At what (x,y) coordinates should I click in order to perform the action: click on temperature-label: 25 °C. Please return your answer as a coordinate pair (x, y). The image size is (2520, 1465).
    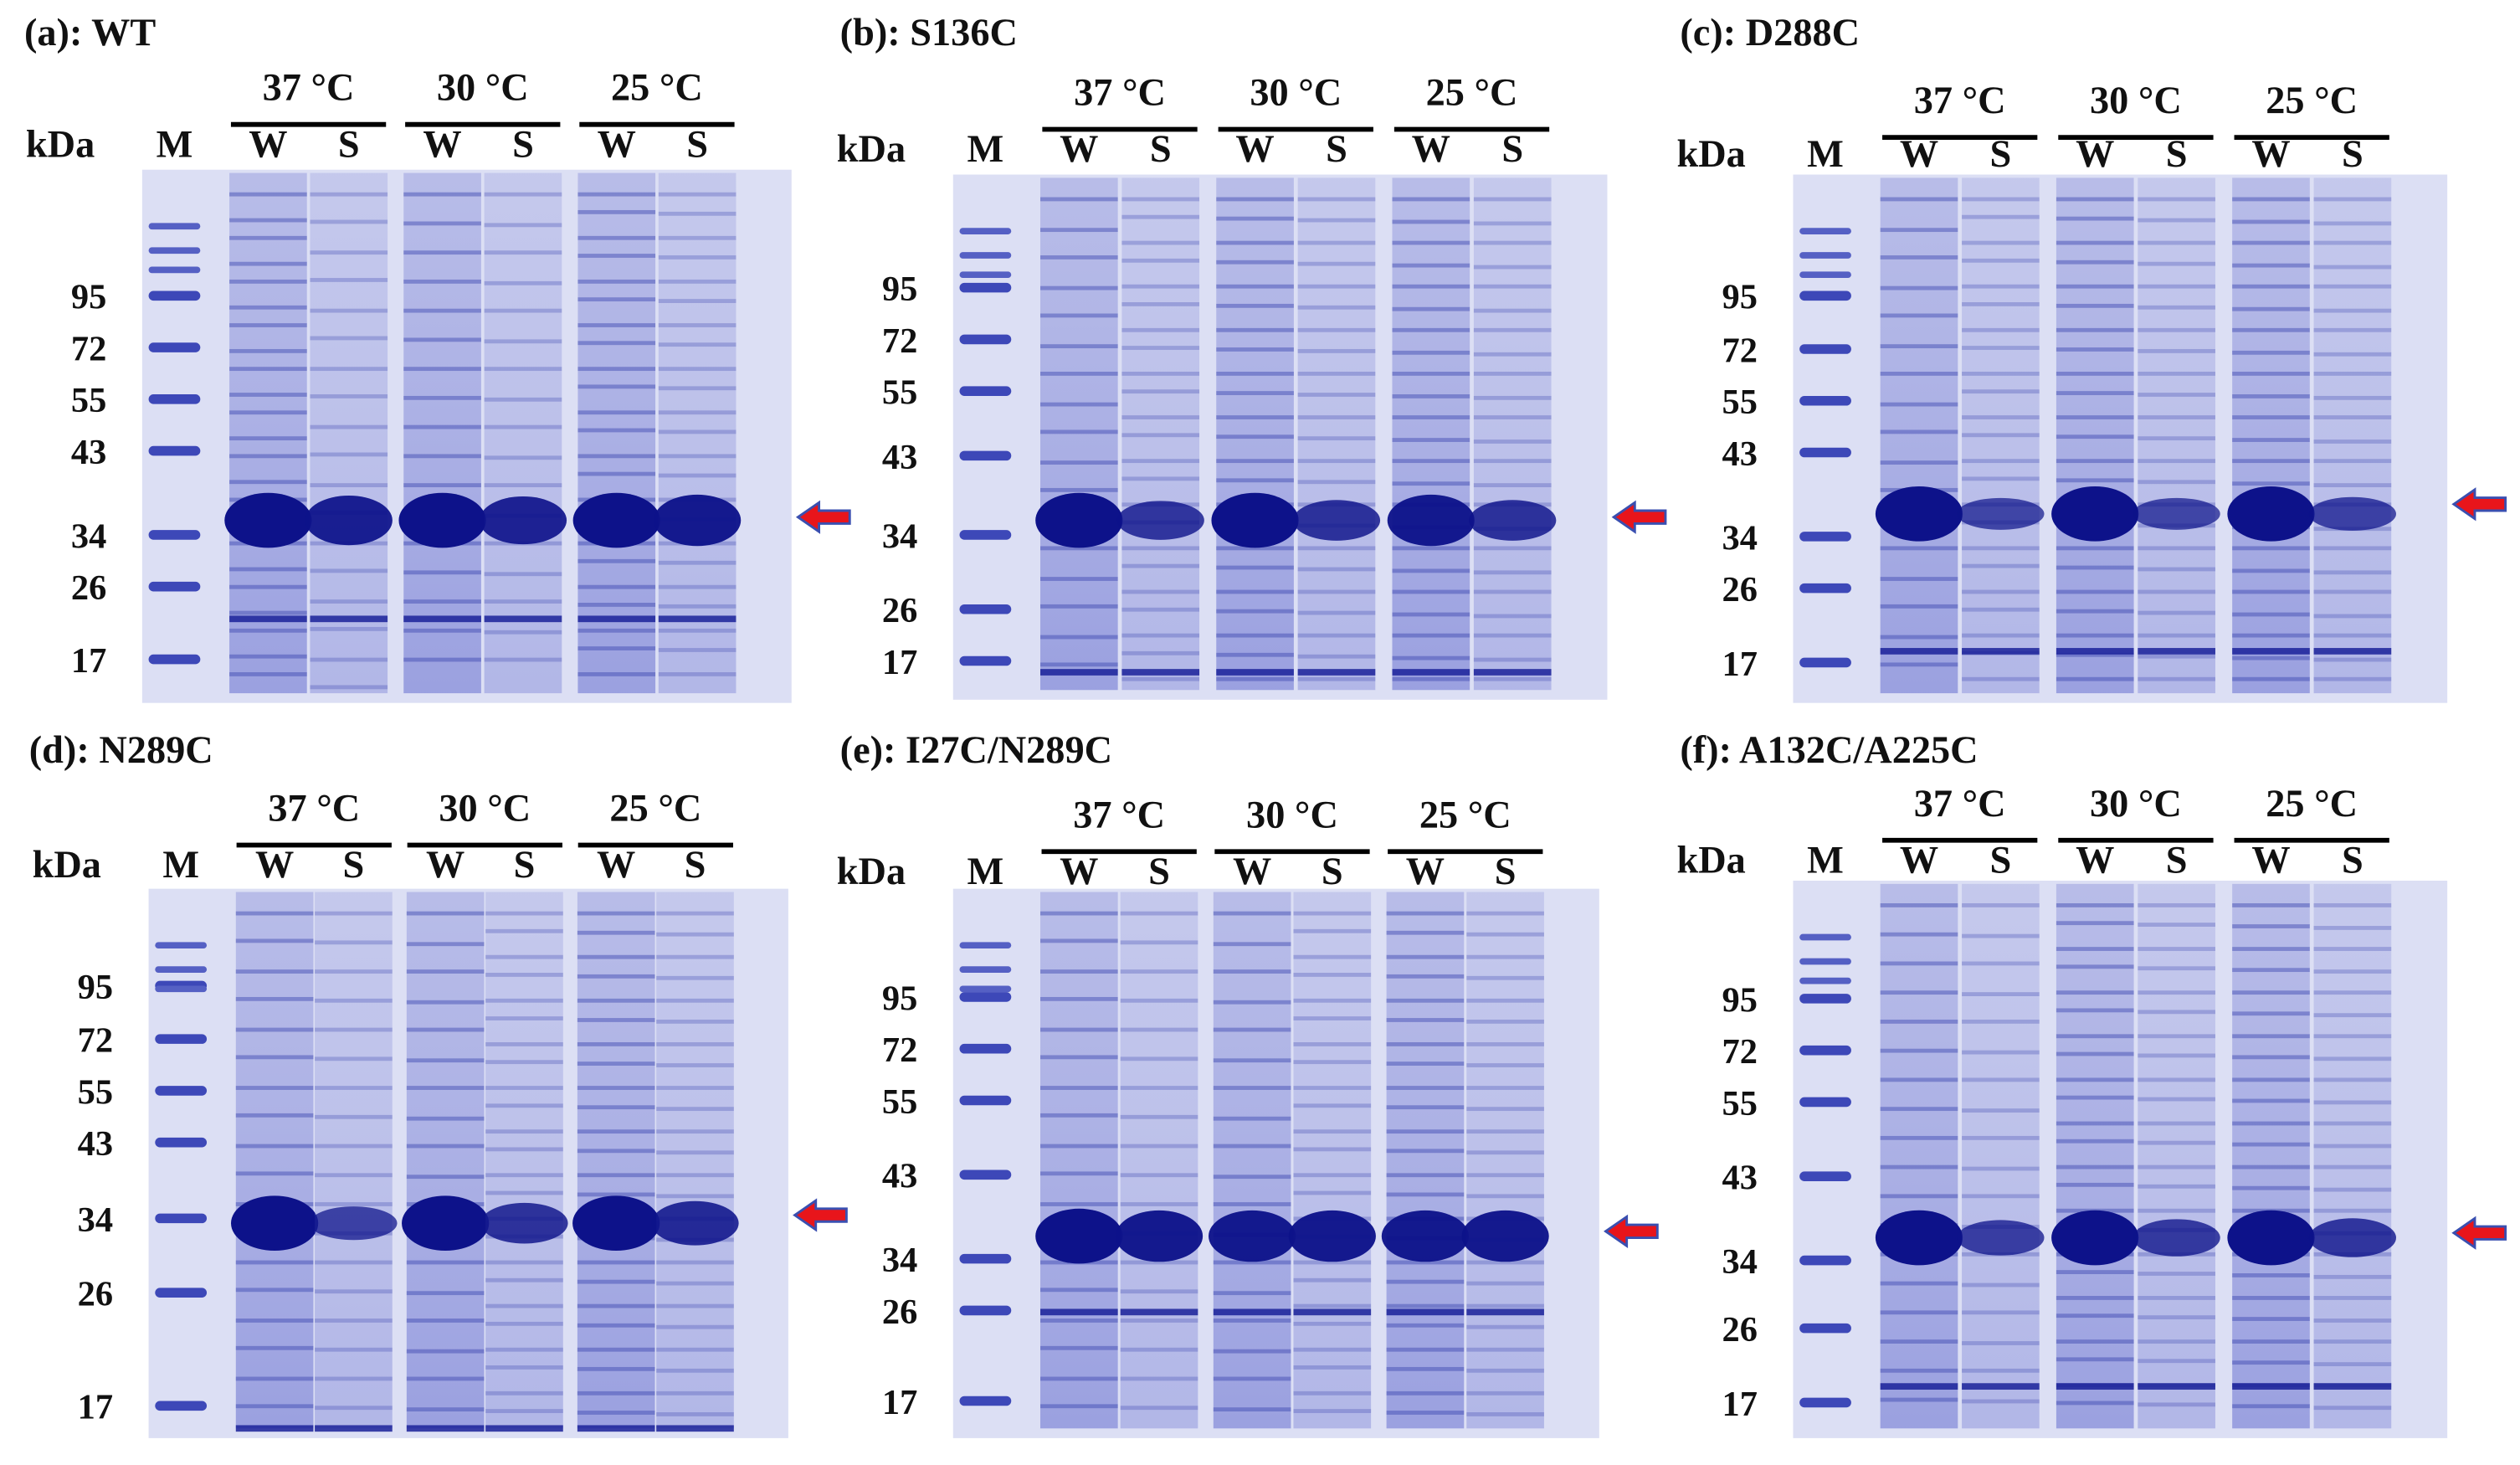
    Looking at the image, I should click on (657, 88).